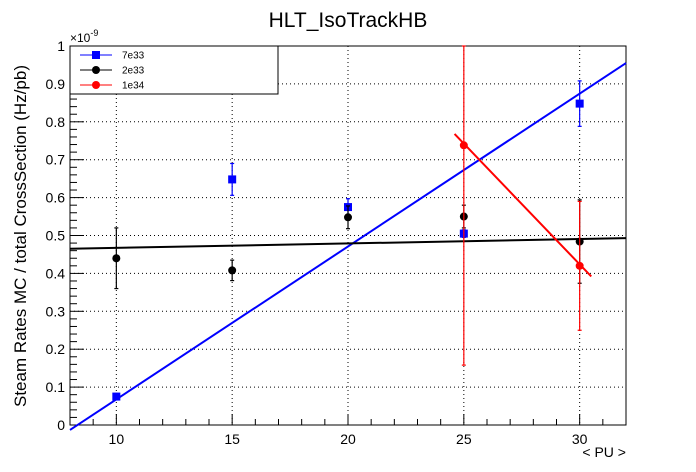  I want to click on y-axis-multiplier: ×10⁻⁹, so click(84, 36).